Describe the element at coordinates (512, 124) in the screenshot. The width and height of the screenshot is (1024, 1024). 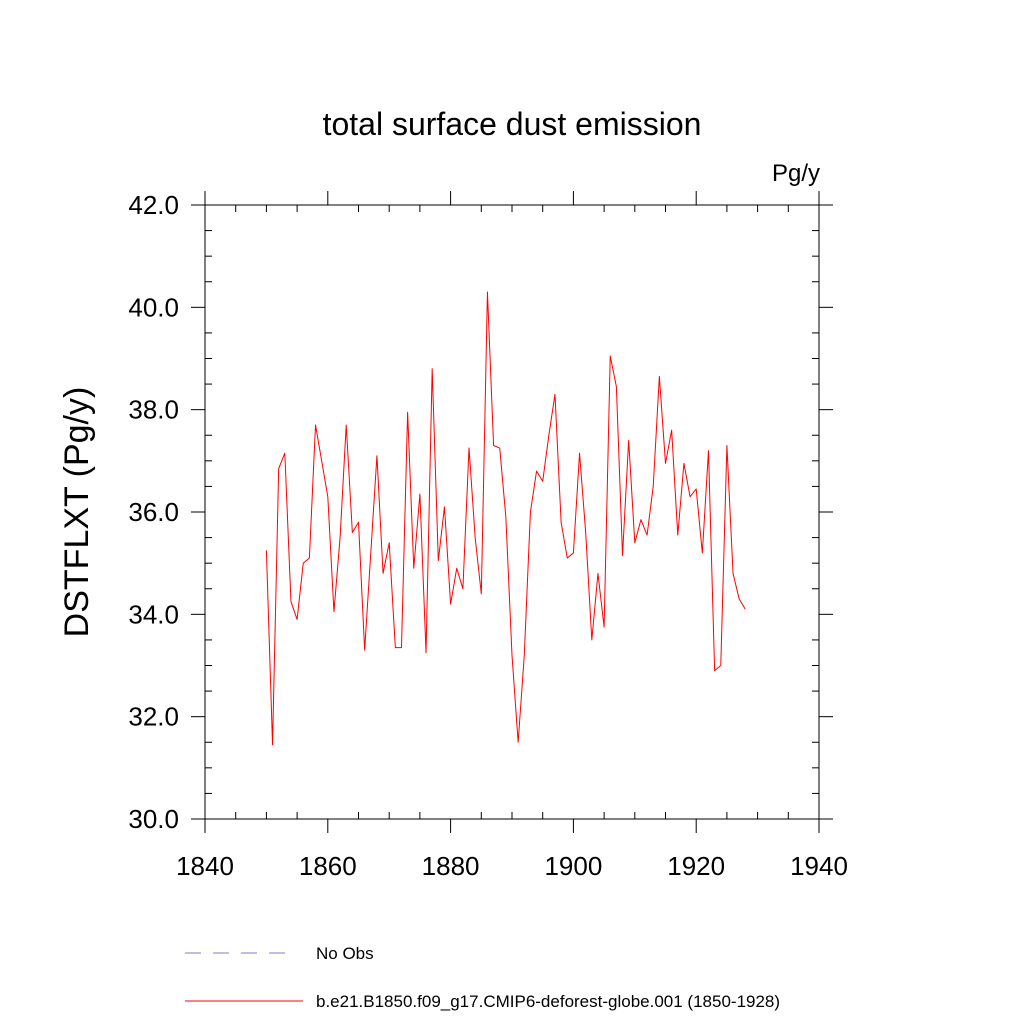
I see `chart-title: total surface dust emission` at that location.